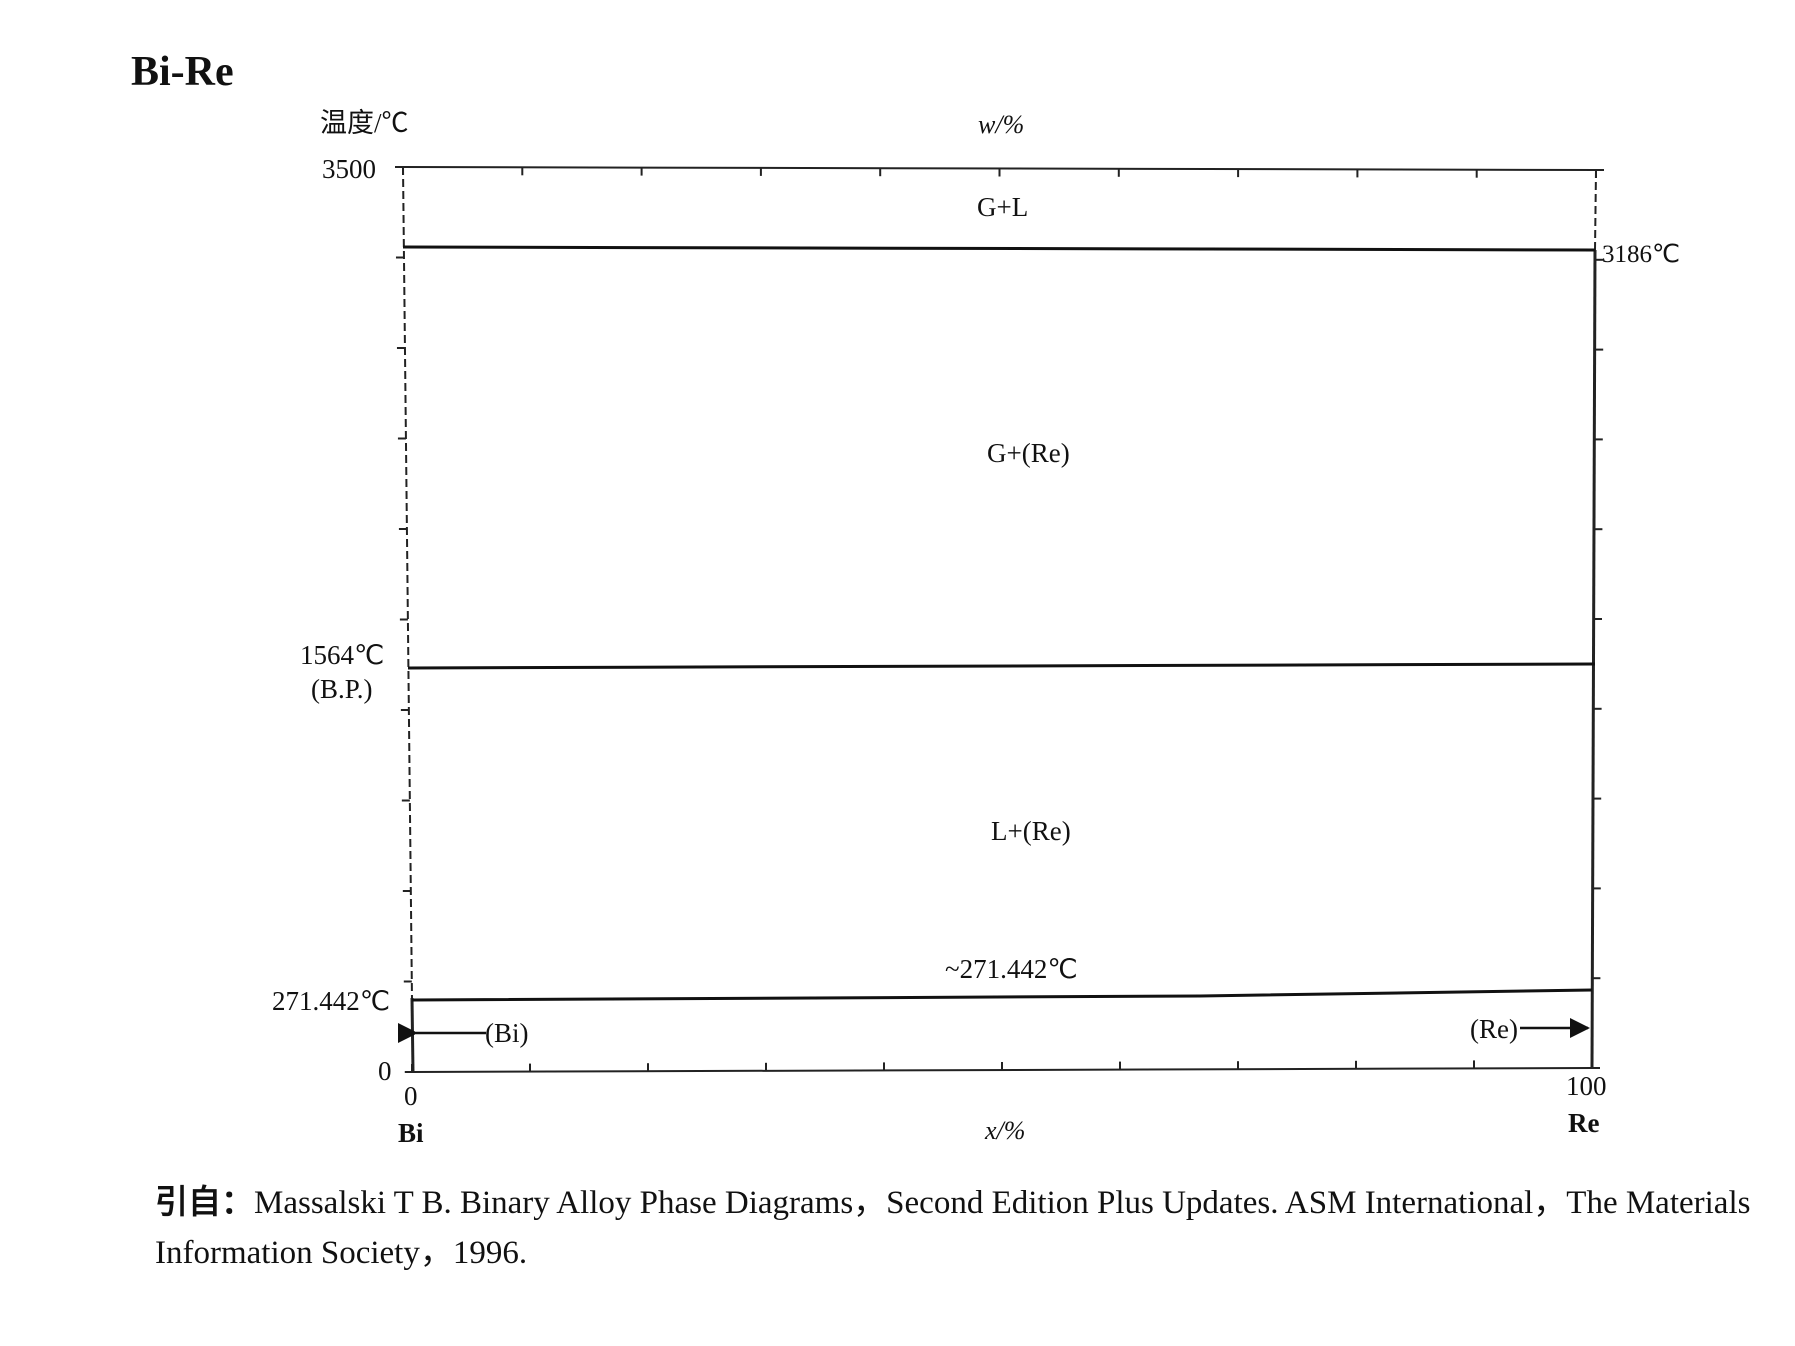  I want to click on region-g-l: G+L, so click(1002, 207).